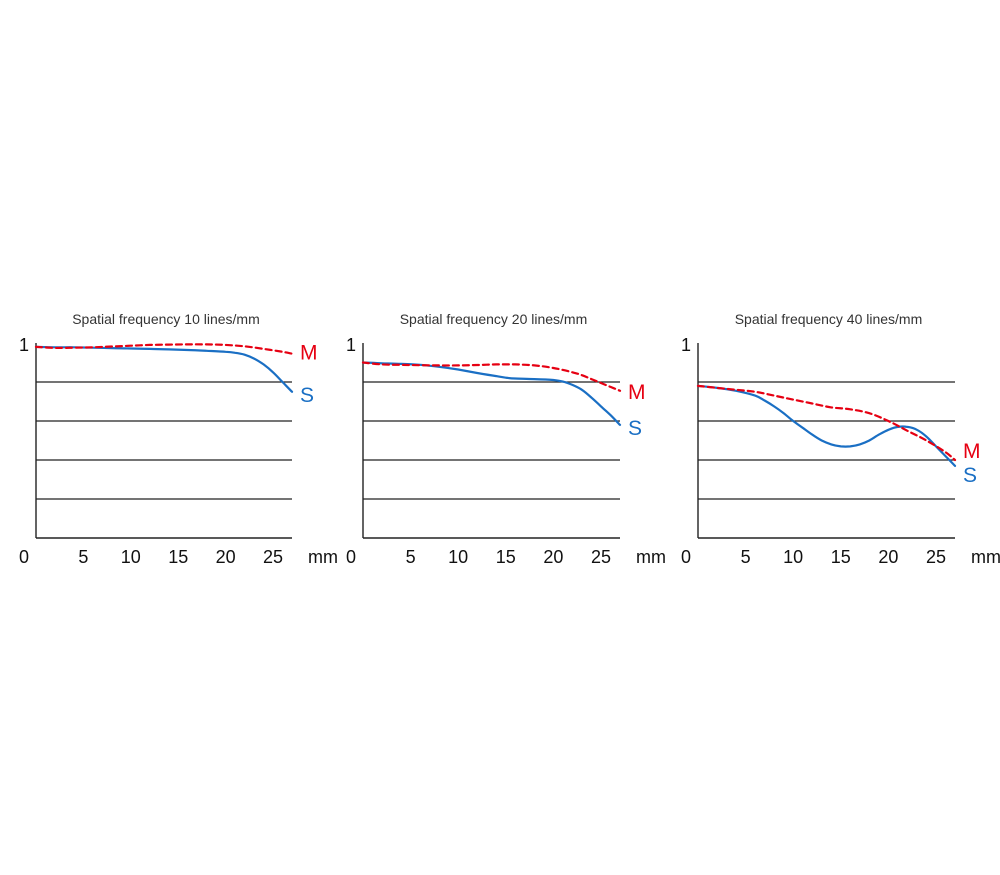  What do you see at coordinates (494, 319) in the screenshot?
I see `chart-title: Spatial frequency 20 lines/mm` at bounding box center [494, 319].